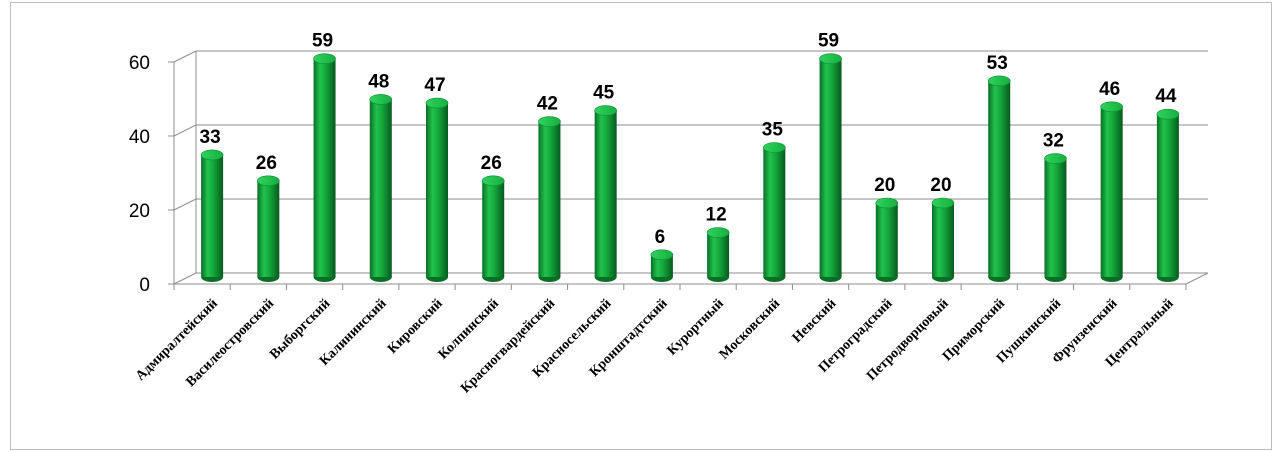  Describe the element at coordinates (1053, 141) in the screenshot. I see `data-label: 32` at that location.